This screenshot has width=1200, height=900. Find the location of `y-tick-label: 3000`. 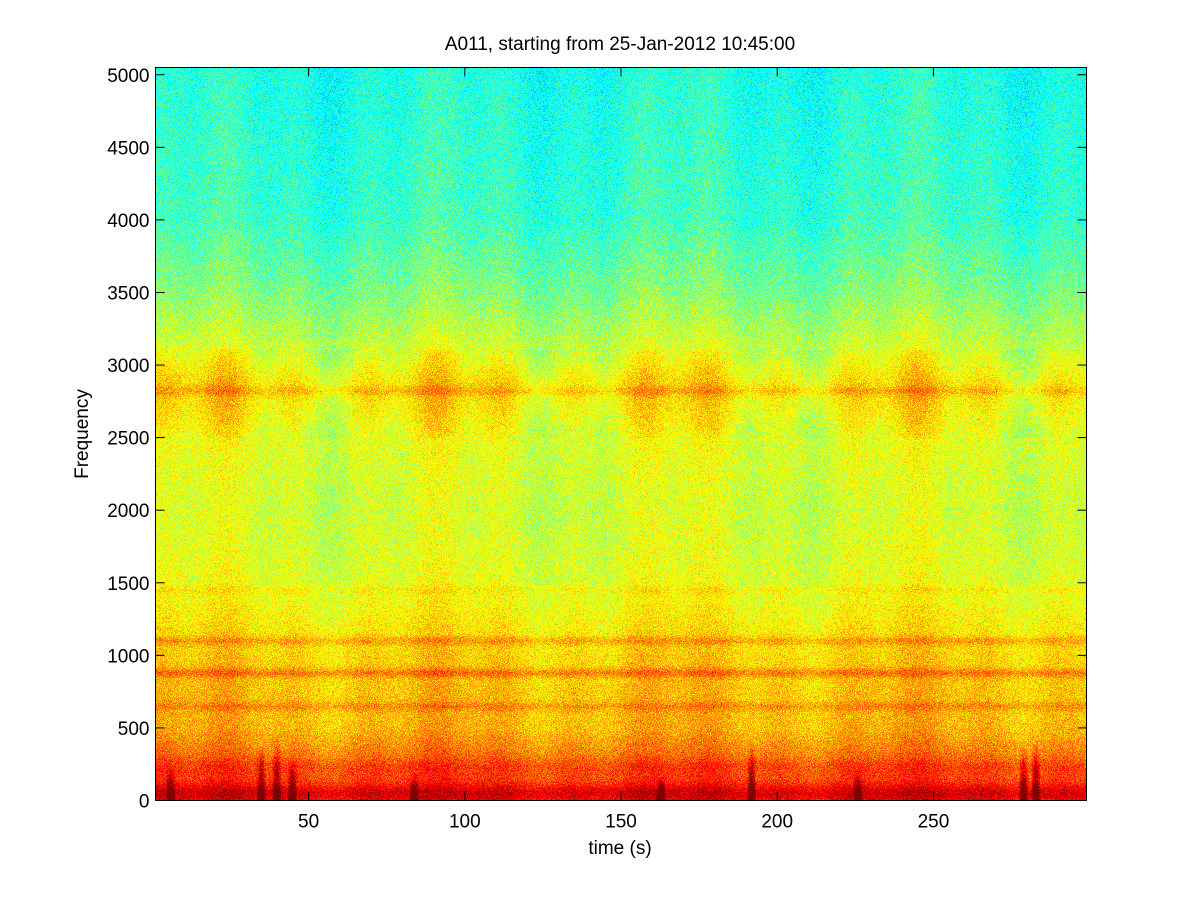

y-tick-label: 3000 is located at coordinates (128, 366).